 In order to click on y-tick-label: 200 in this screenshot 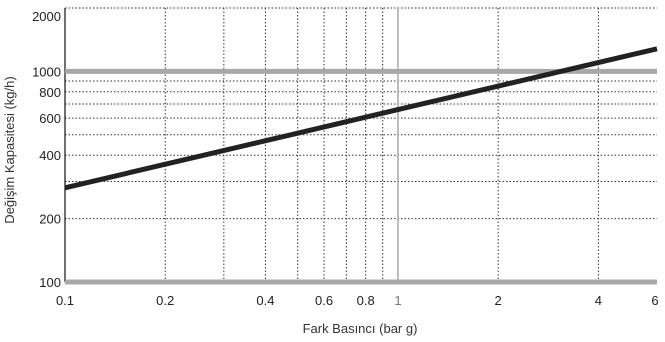, I will do `click(50, 219)`.